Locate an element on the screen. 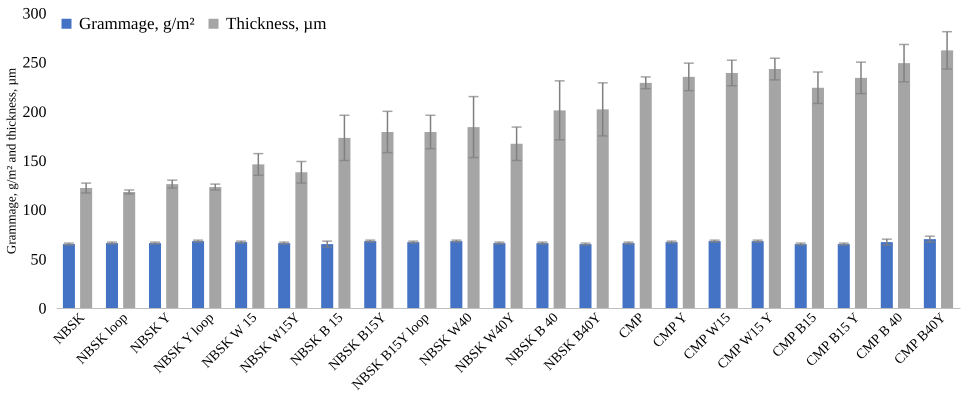 The image size is (971, 402). legend-label: Thickness, µm is located at coordinates (276, 23).